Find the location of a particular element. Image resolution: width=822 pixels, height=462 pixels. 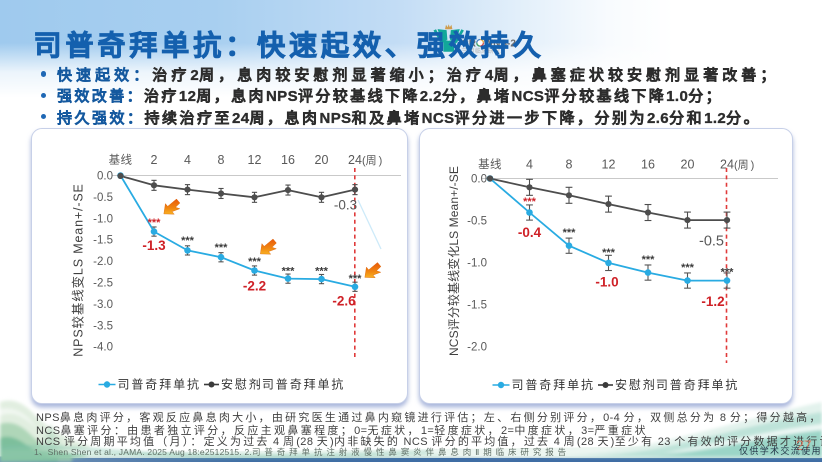

svg-text: -3.0 is located at coordinates (103, 305).